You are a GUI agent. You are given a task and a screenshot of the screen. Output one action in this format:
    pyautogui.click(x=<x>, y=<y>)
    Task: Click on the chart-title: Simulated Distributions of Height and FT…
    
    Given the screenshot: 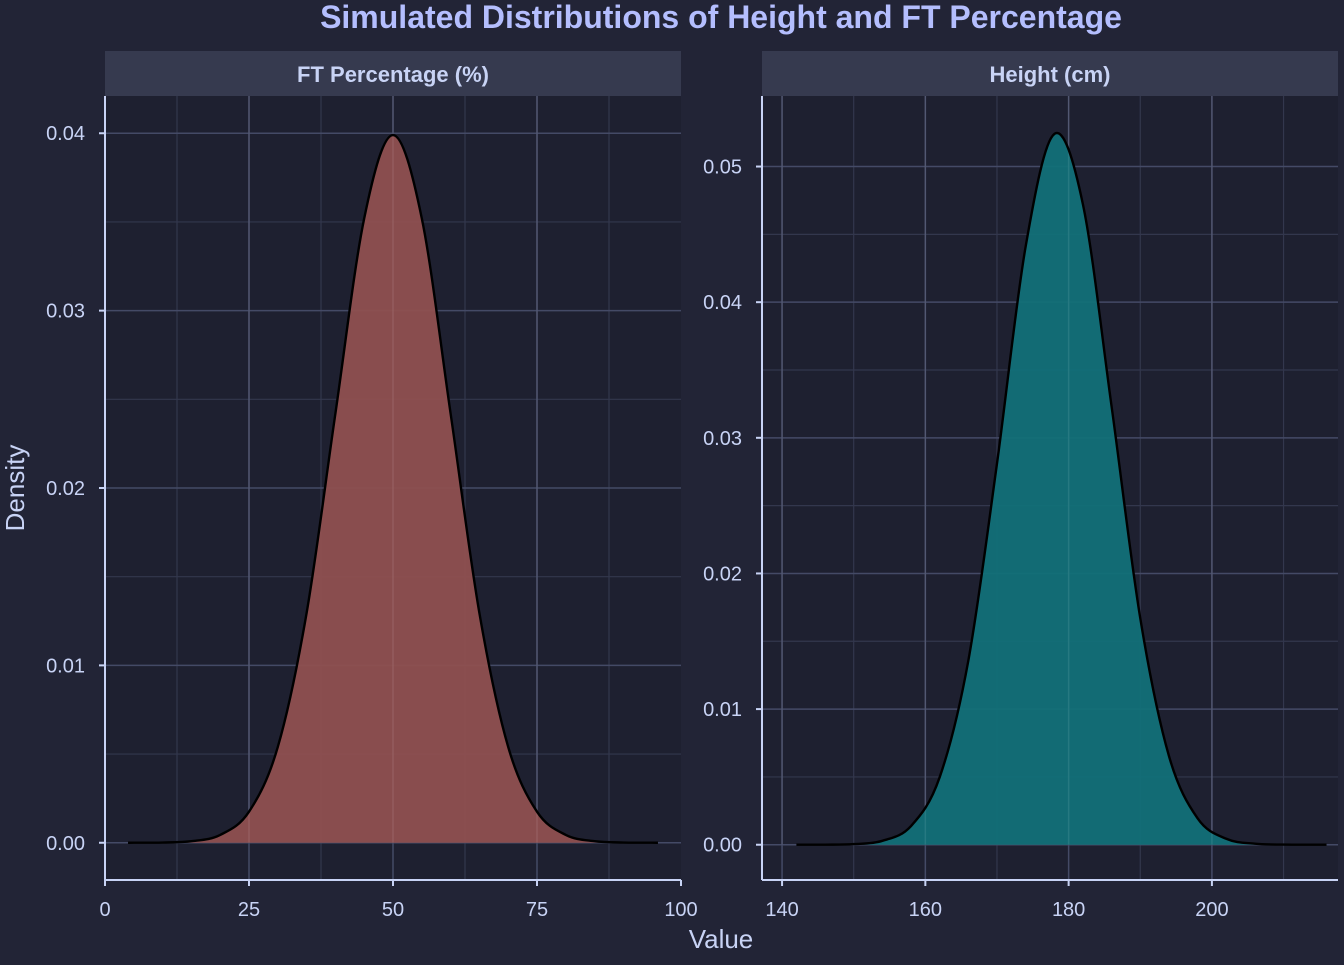 What is the action you would take?
    pyautogui.click(x=721, y=17)
    